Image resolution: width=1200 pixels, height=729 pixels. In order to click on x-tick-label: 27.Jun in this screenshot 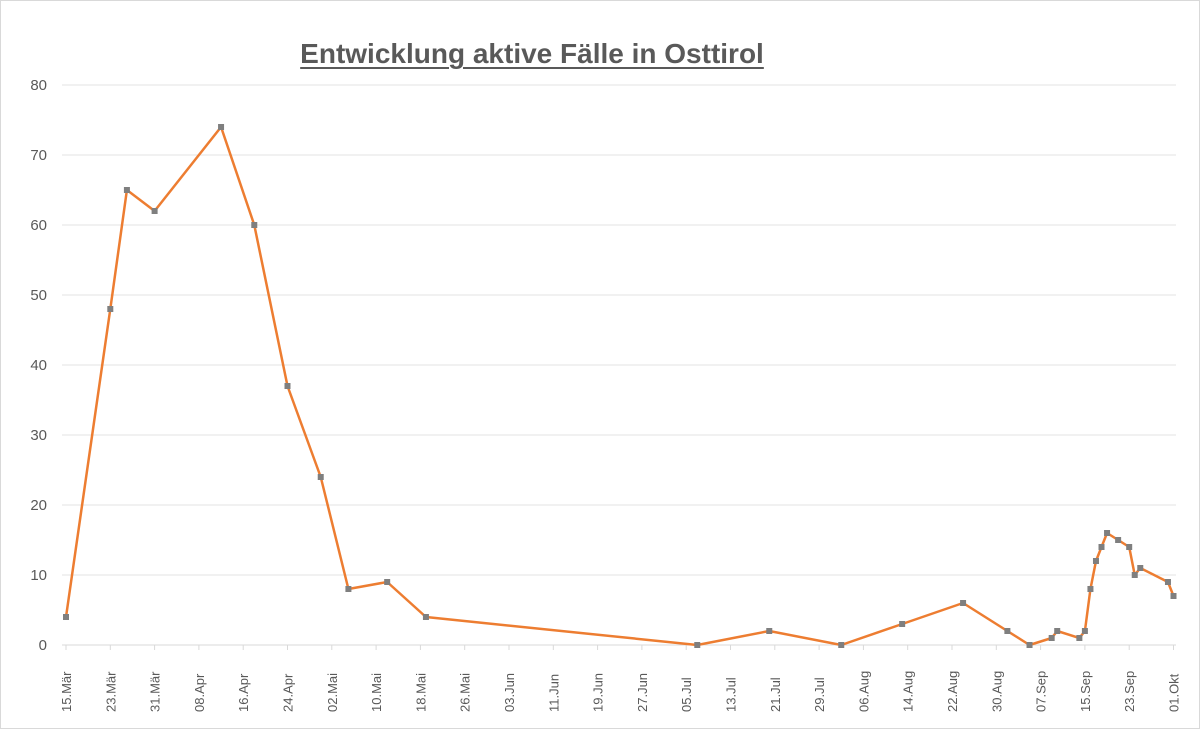, I will do `click(642, 692)`.